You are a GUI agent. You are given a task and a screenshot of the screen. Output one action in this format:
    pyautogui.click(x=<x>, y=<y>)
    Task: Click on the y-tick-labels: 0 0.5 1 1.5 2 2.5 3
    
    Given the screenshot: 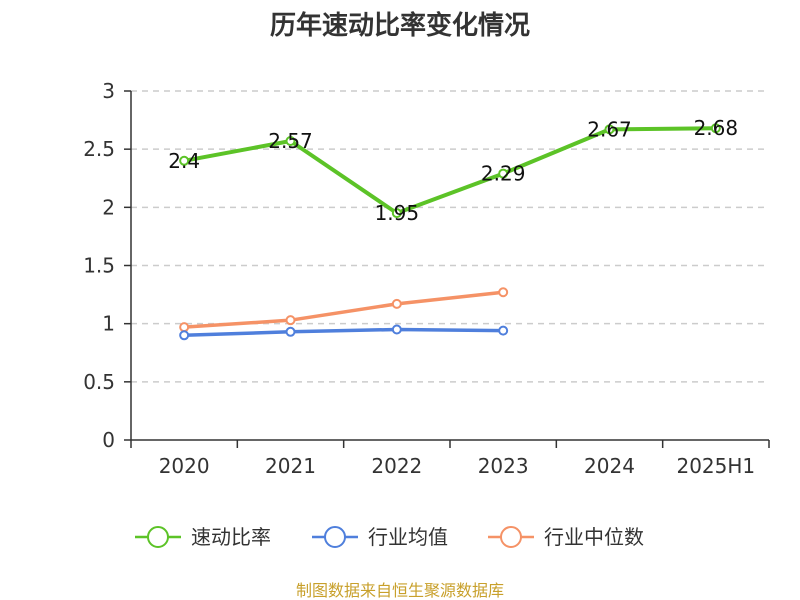 What is the action you would take?
    pyautogui.click(x=99, y=265)
    